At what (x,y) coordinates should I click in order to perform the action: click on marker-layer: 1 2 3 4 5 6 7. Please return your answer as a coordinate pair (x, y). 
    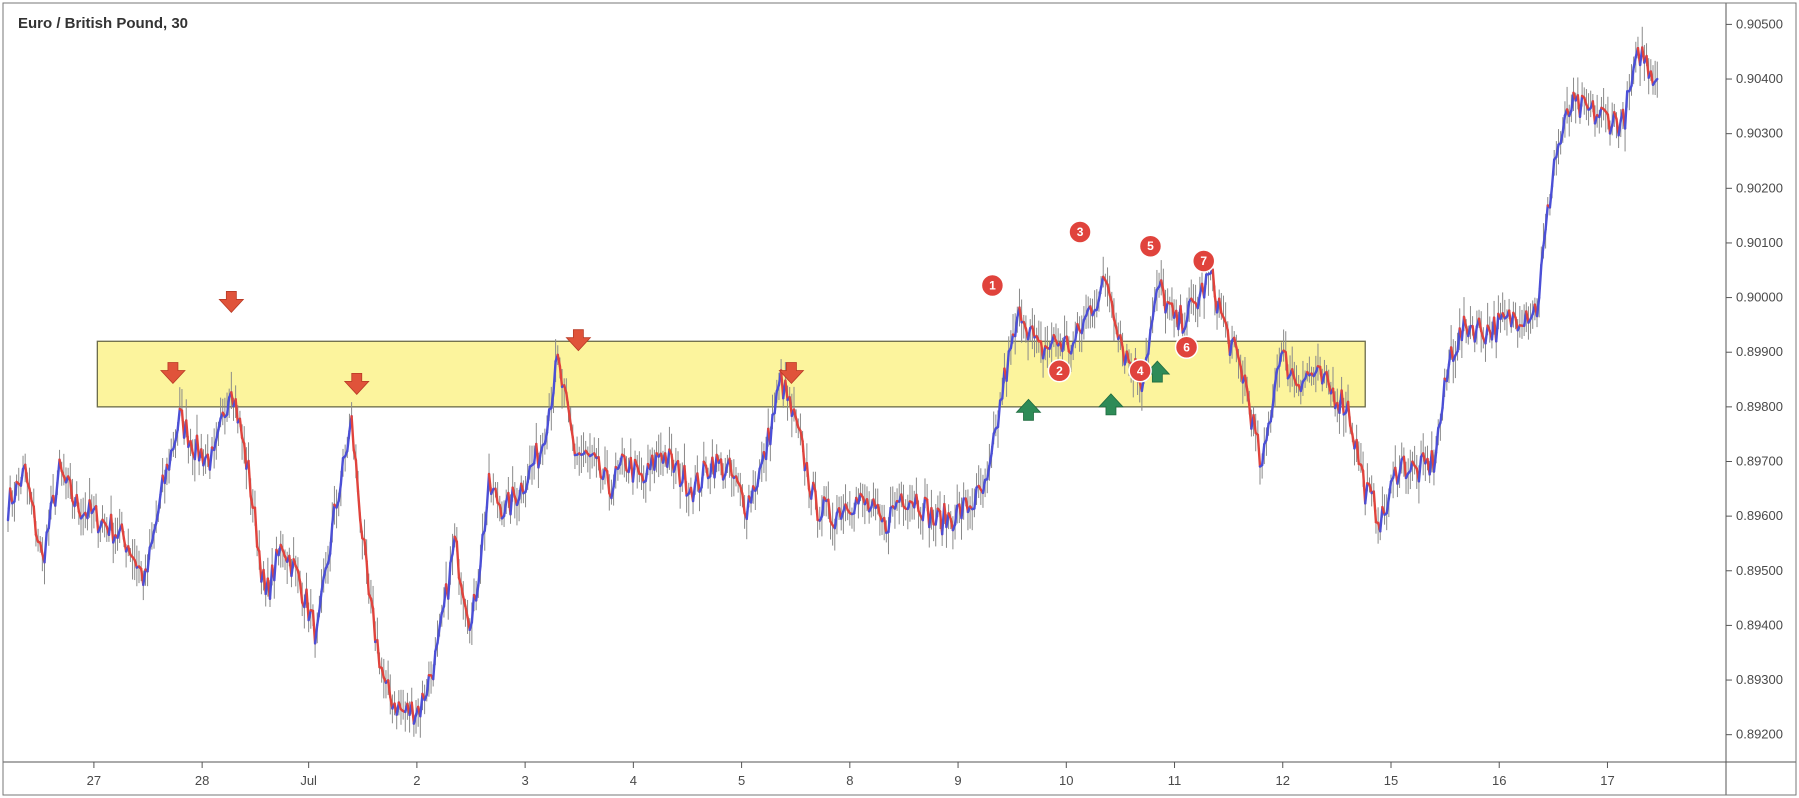
    Looking at the image, I should click on (688, 320).